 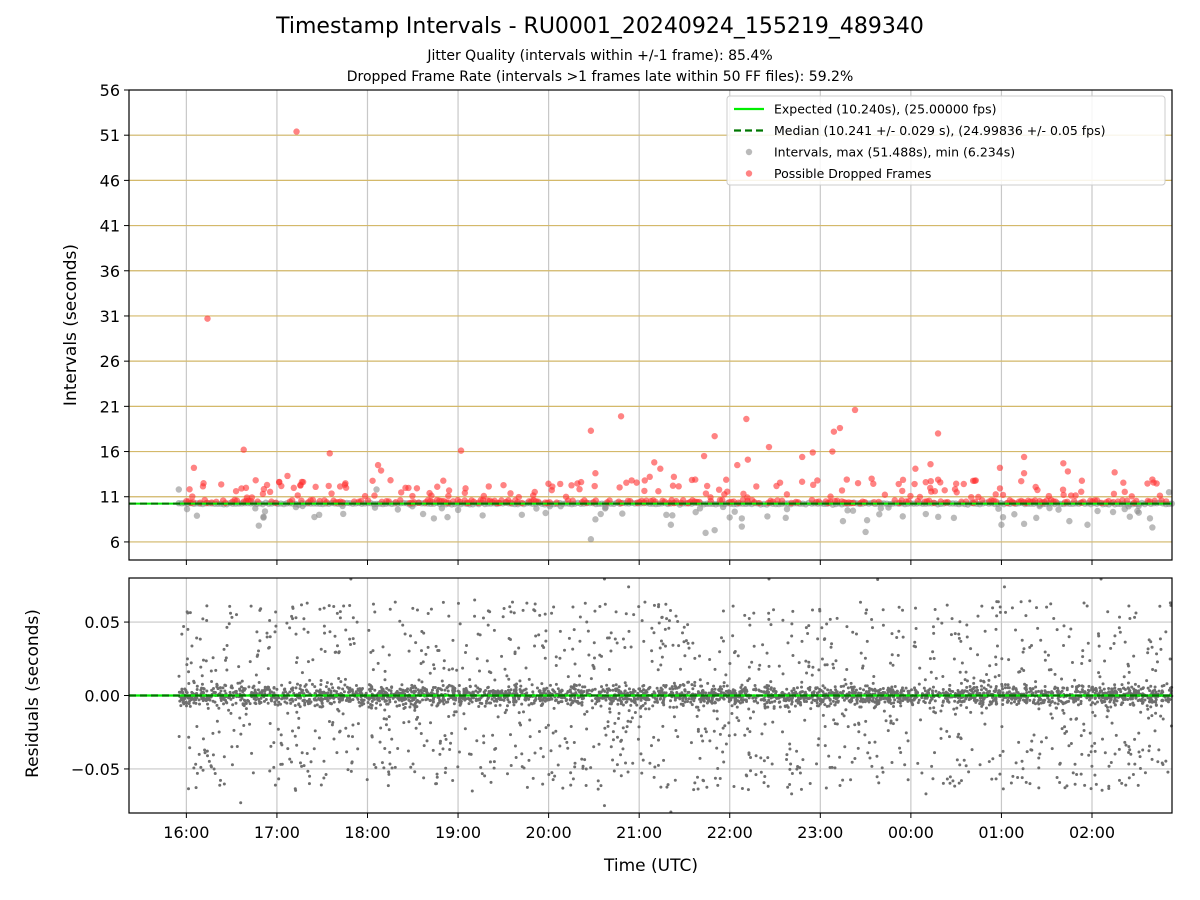 I want to click on interval-point, so click(x=1169, y=492).